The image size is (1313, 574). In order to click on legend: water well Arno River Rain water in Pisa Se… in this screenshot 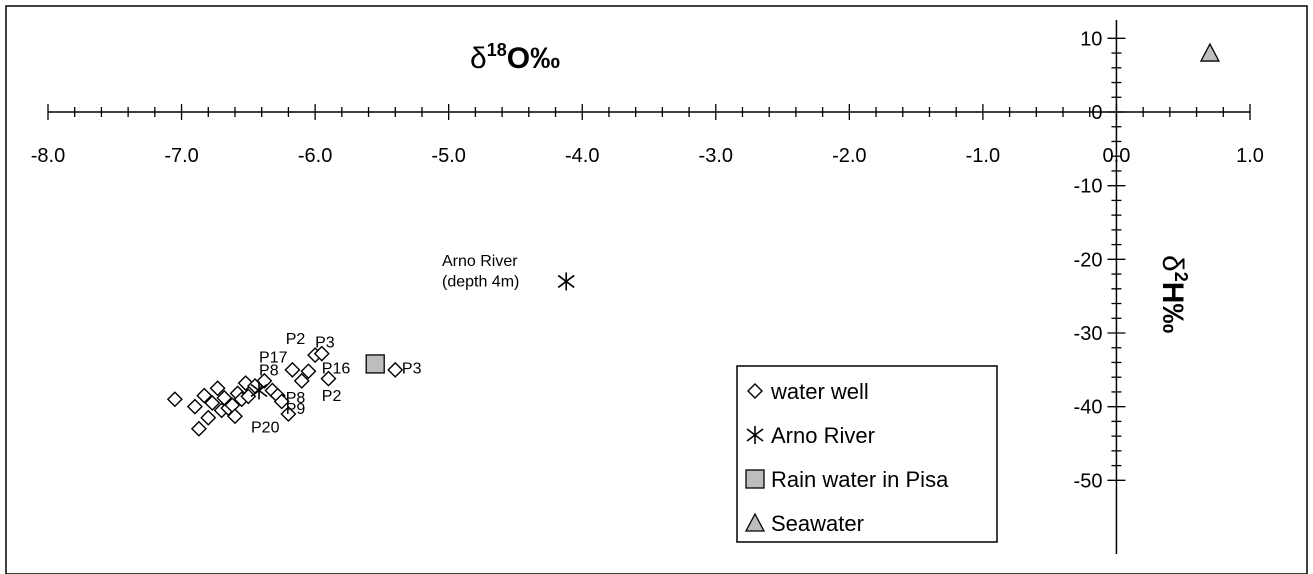, I will do `click(867, 454)`.